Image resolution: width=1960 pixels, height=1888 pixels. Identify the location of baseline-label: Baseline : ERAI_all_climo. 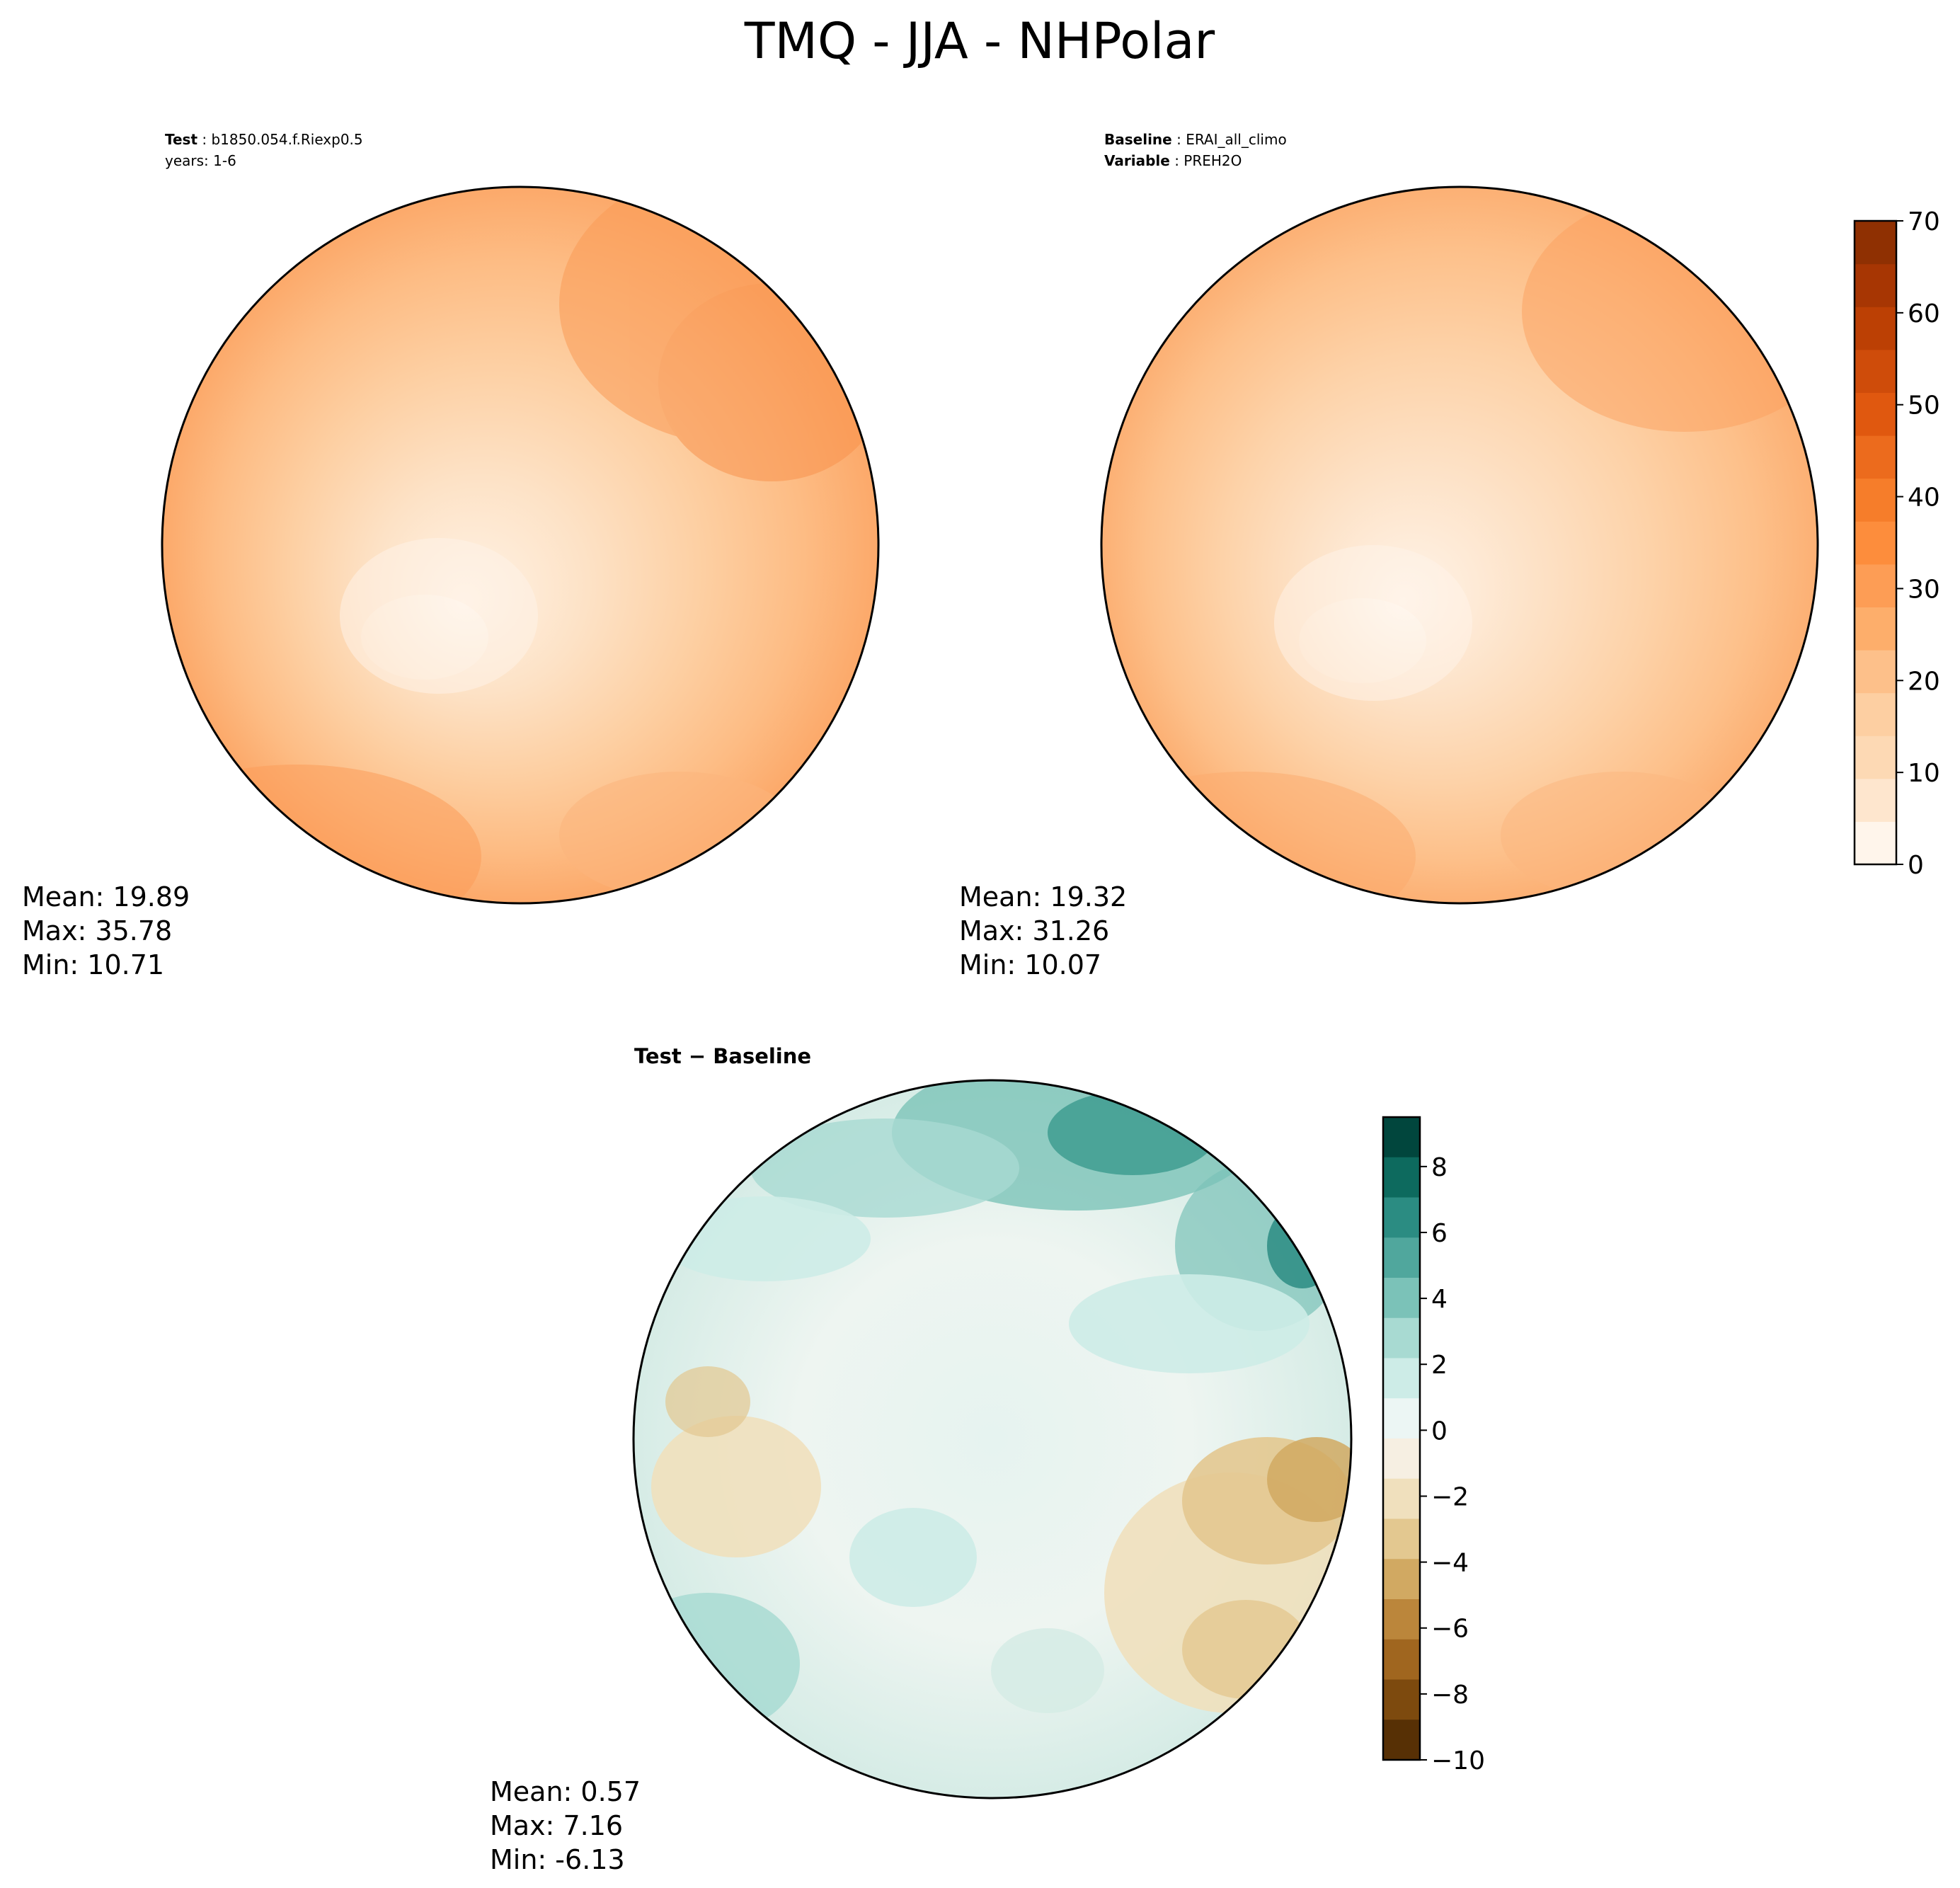
(1195, 140).